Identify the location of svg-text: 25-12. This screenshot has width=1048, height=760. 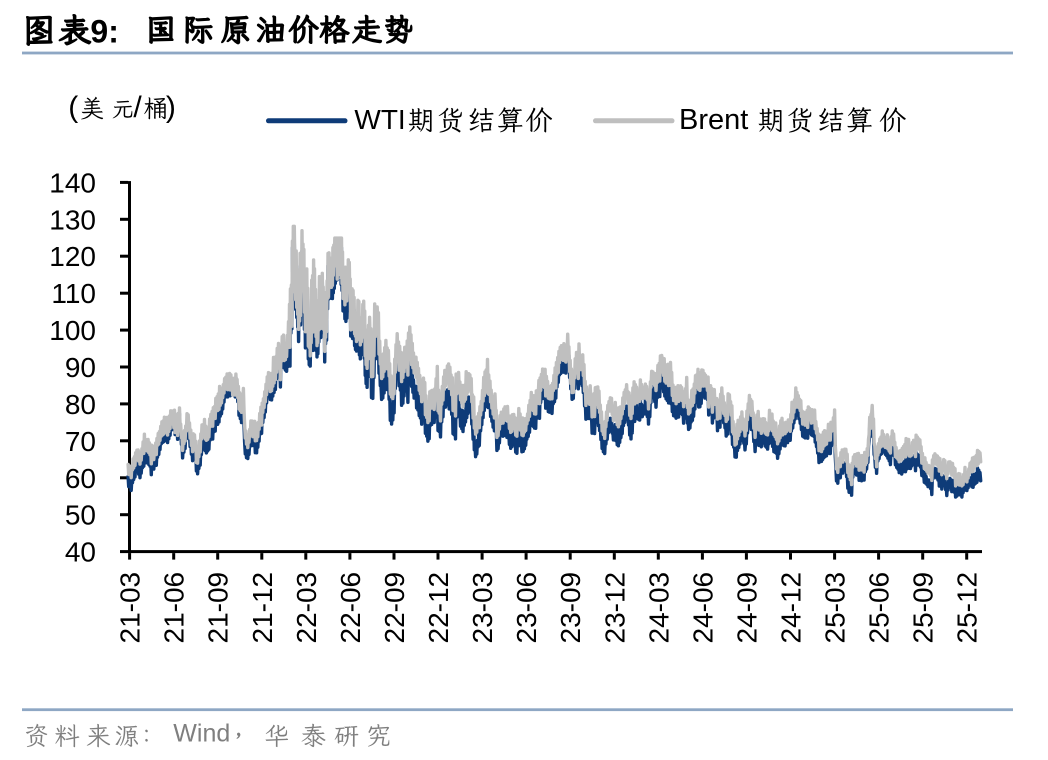
(967, 608).